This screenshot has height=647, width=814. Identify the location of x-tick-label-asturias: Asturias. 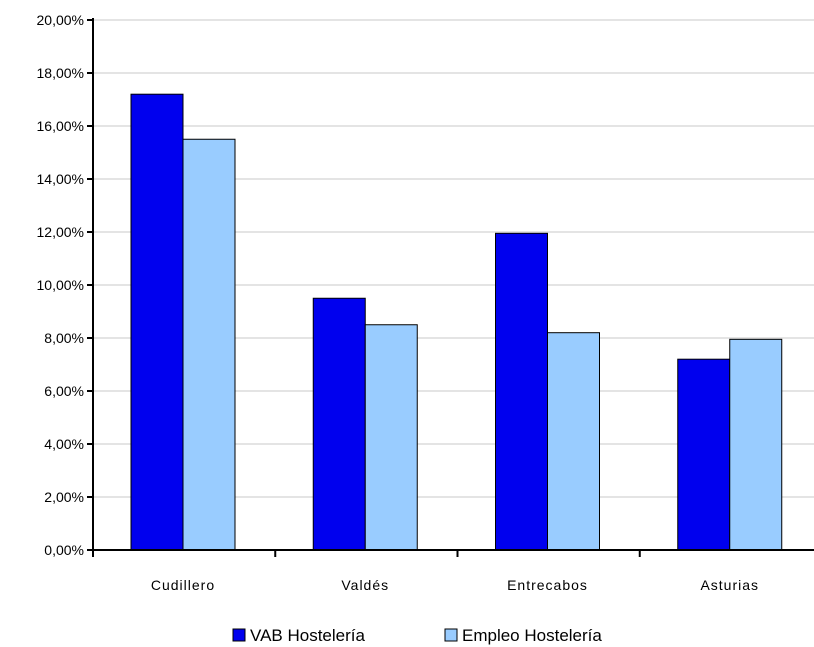
(729, 585).